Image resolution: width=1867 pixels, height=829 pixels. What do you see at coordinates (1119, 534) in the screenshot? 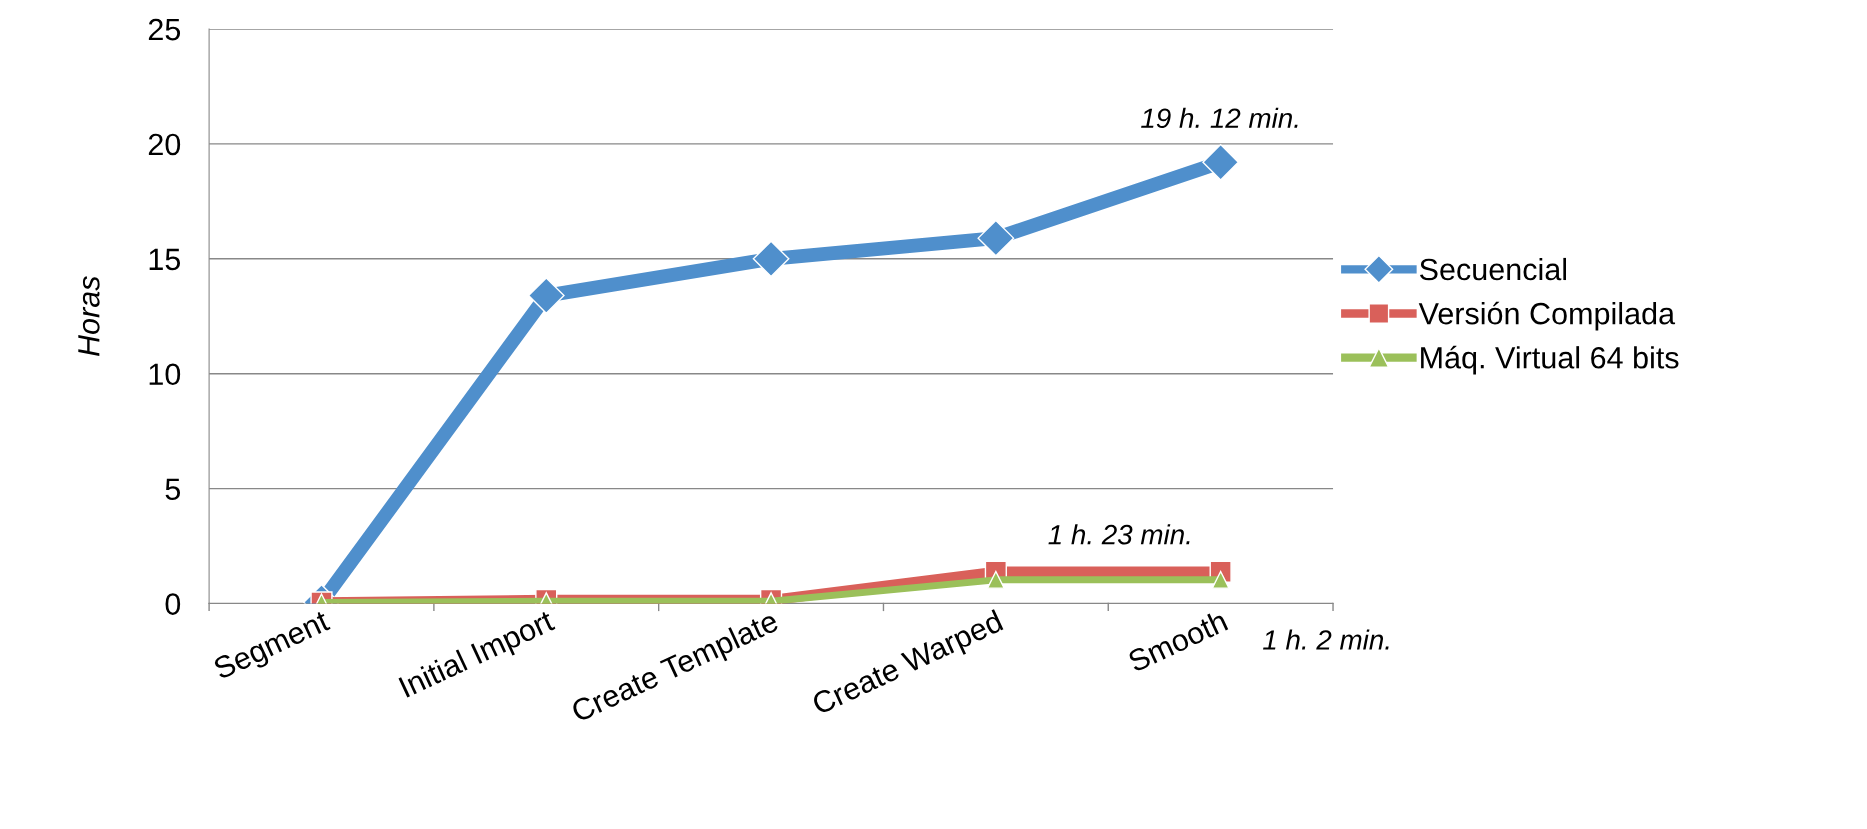
I see `annotation: 1 h. 23 min.` at bounding box center [1119, 534].